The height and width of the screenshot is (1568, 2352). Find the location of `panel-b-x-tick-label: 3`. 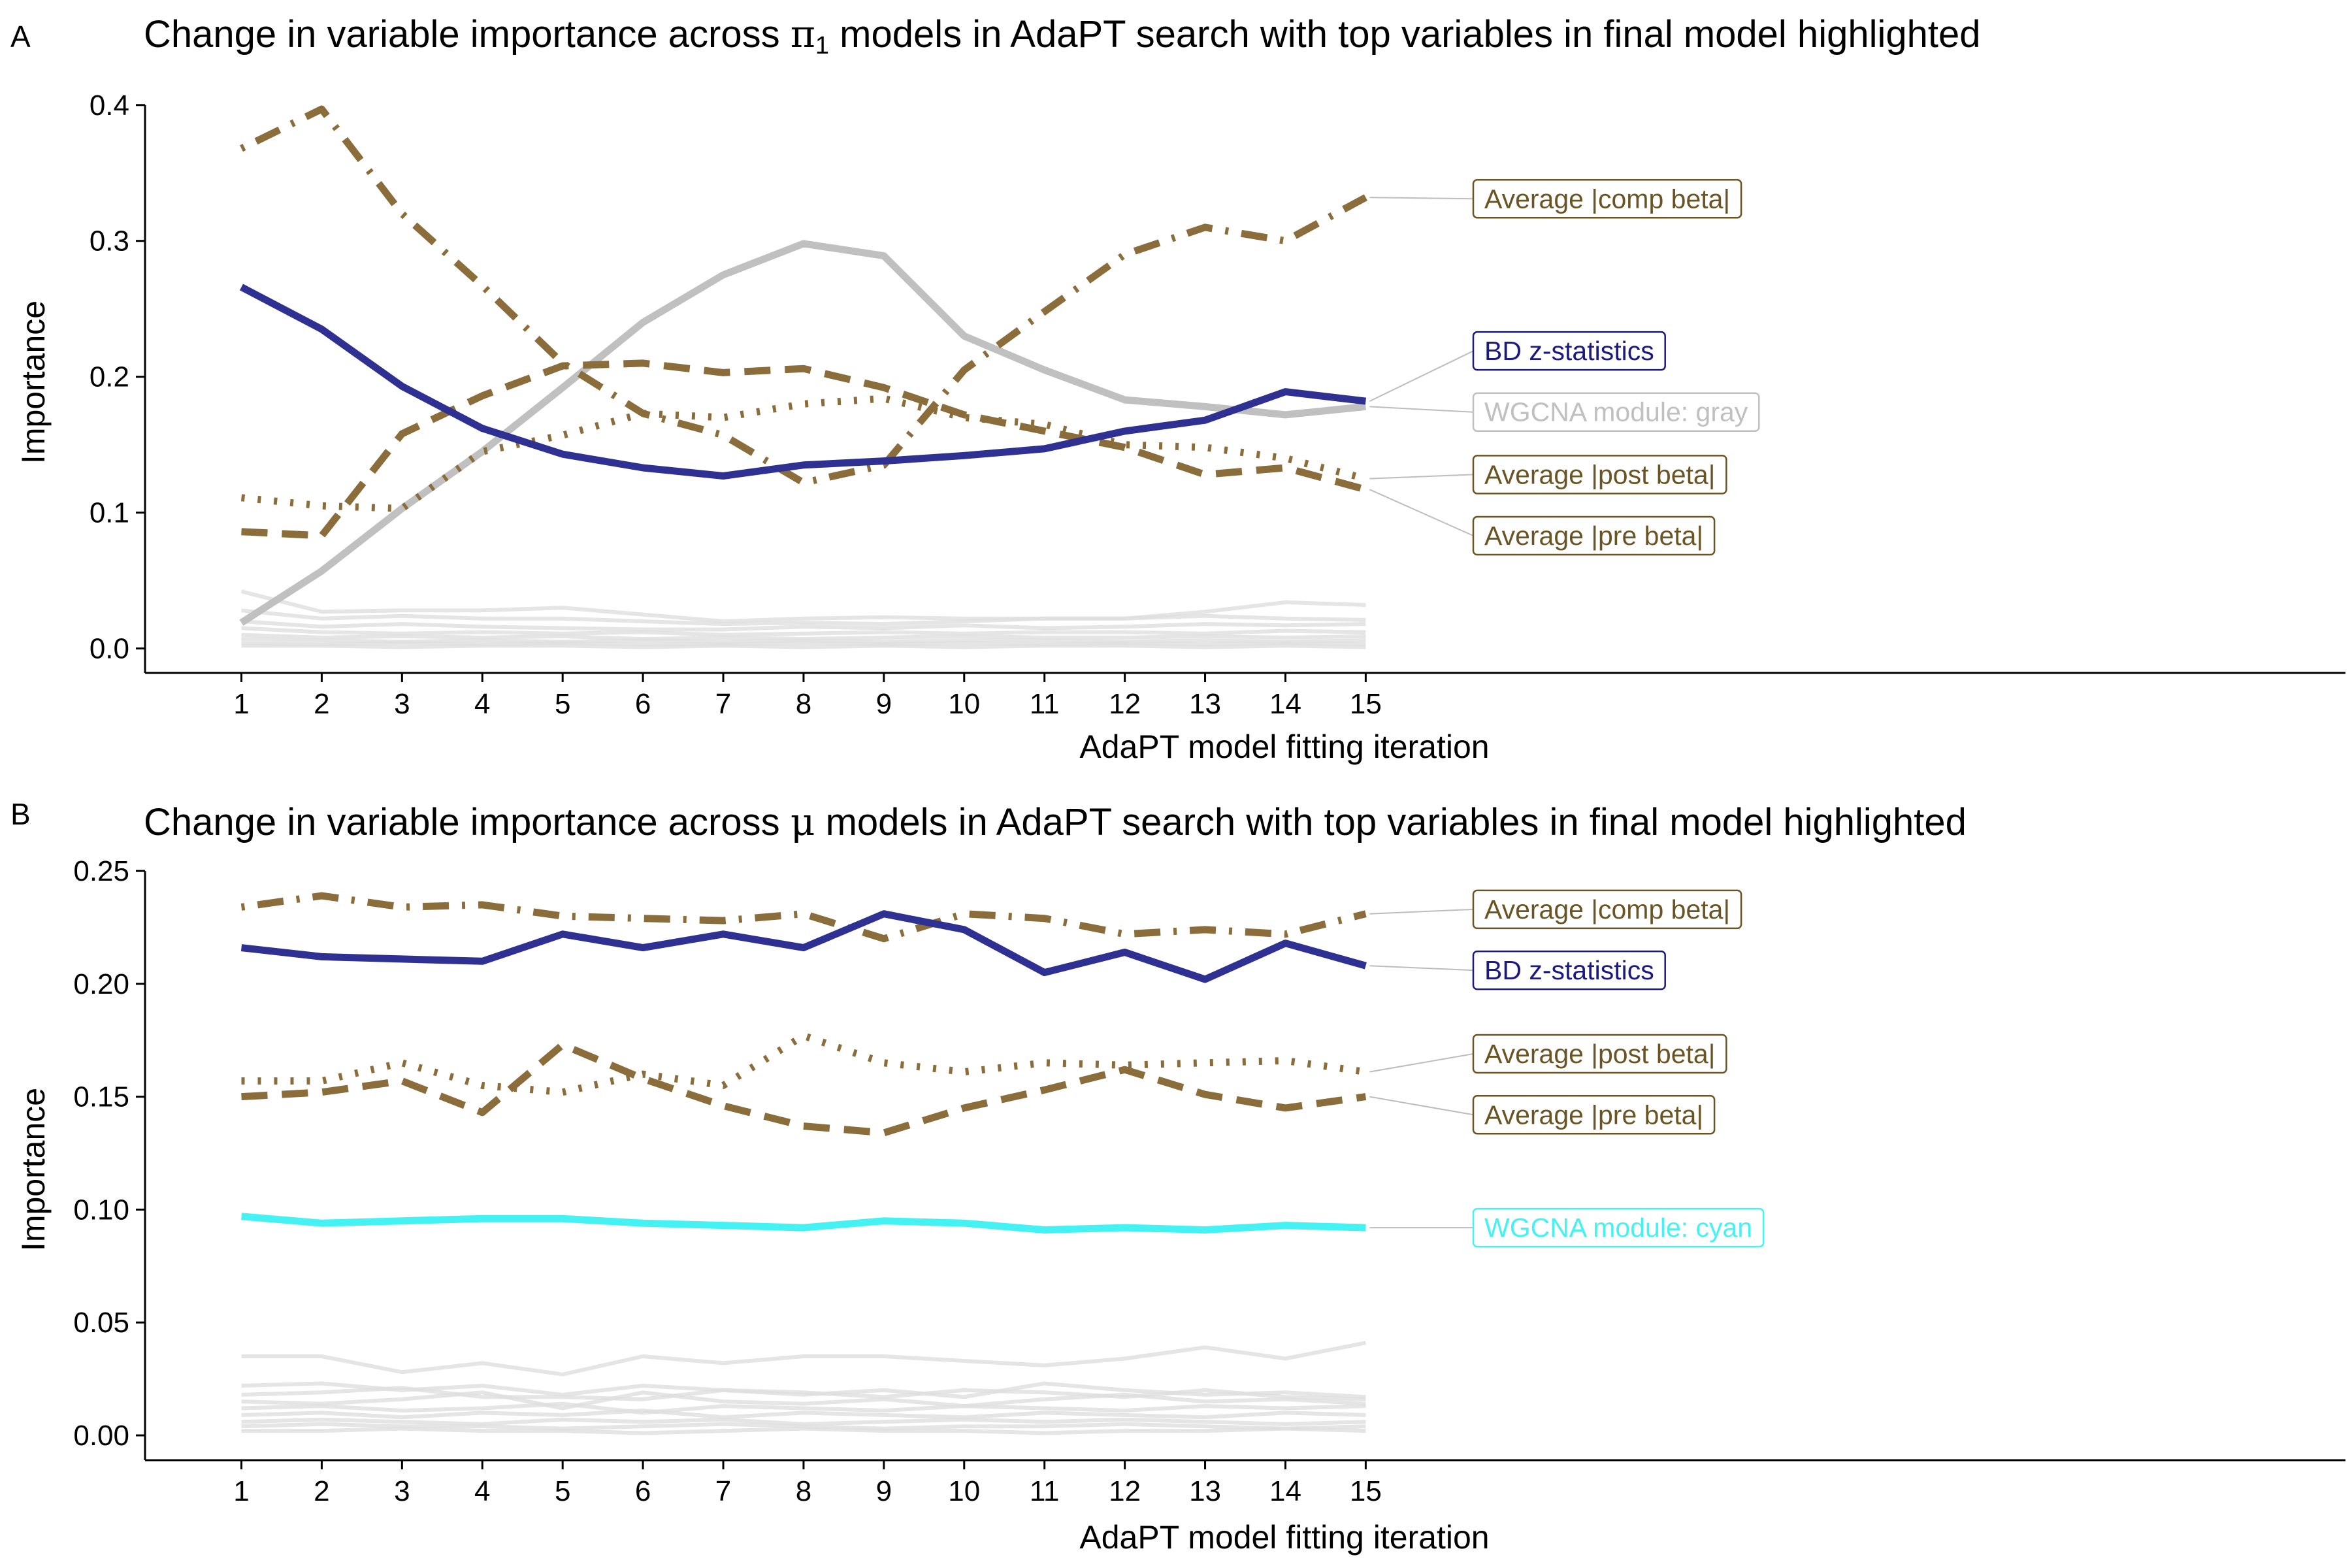

panel-b-x-tick-label: 3 is located at coordinates (402, 1491).